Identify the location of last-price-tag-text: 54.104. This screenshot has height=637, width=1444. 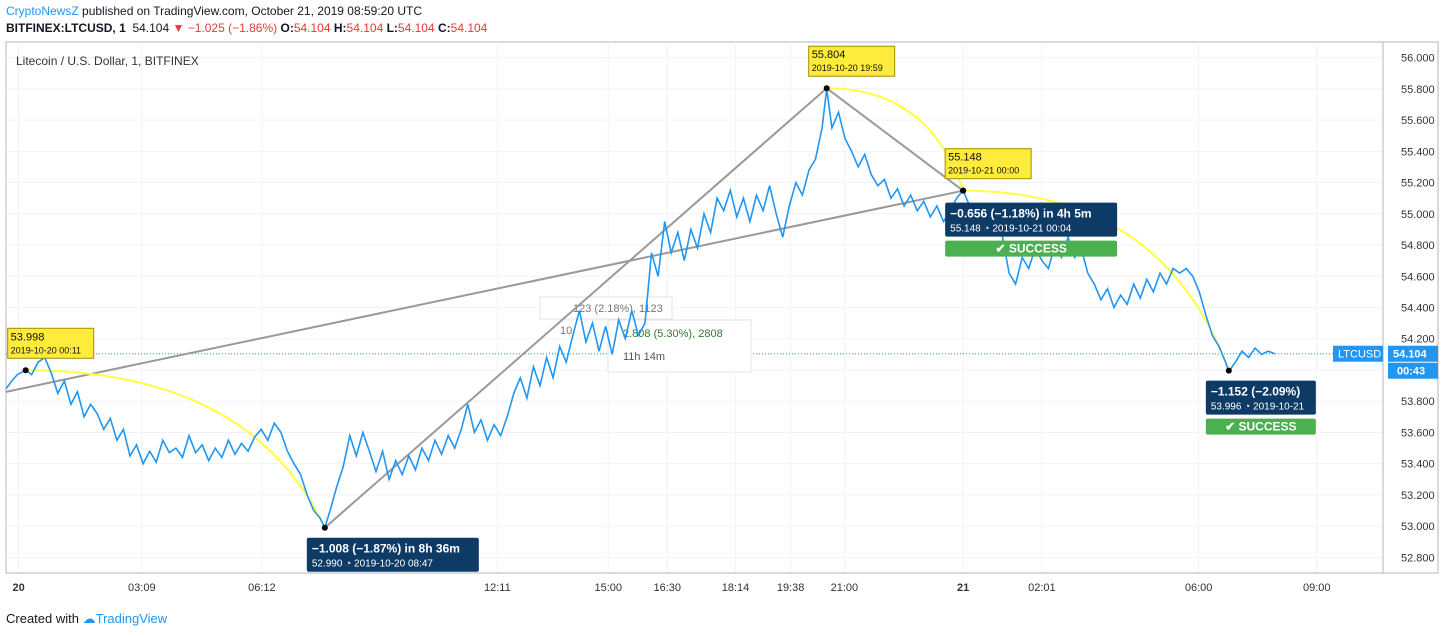
(1410, 355).